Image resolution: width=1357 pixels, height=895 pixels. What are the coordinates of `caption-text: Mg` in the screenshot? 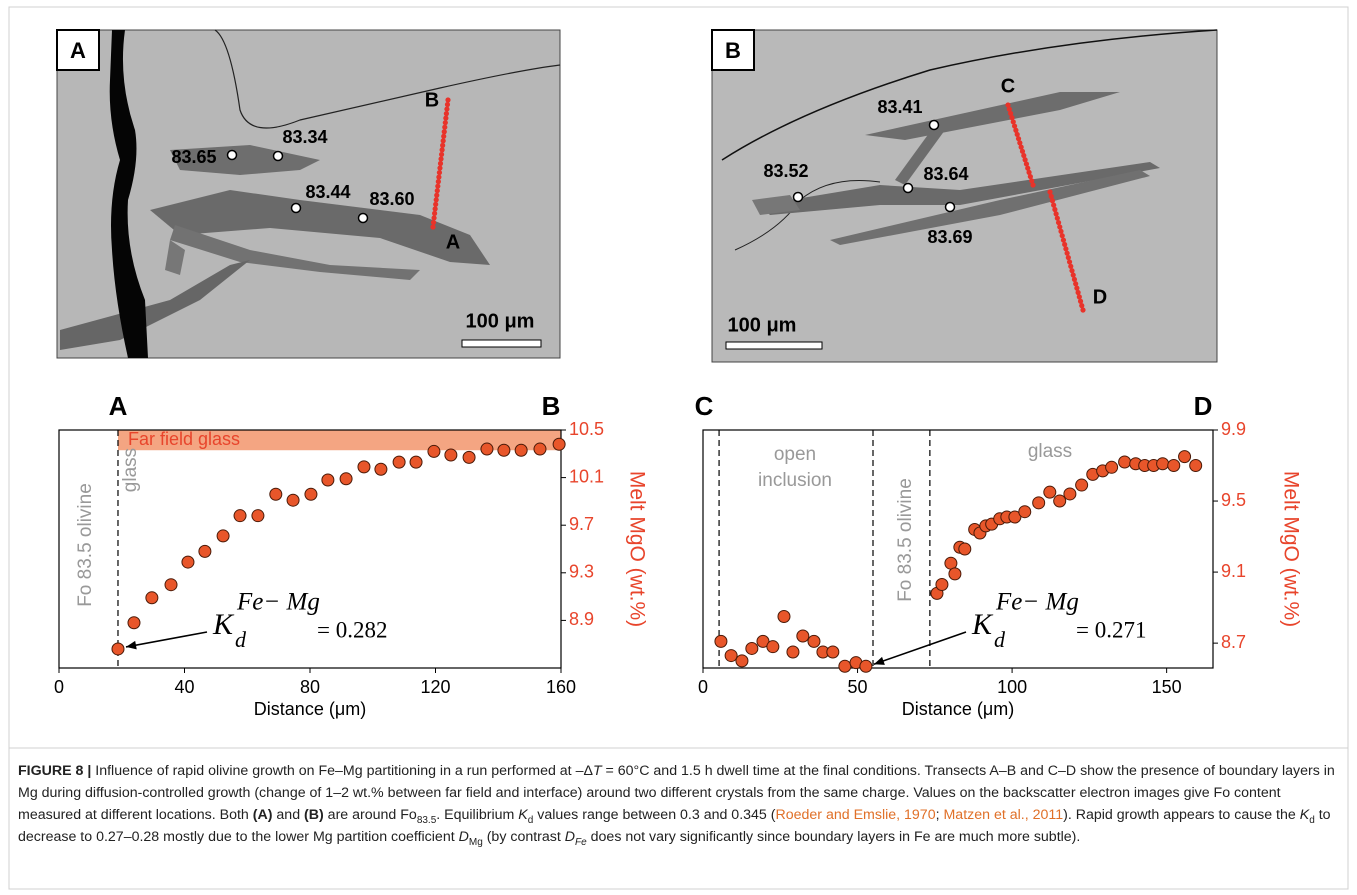 It's located at (475, 842).